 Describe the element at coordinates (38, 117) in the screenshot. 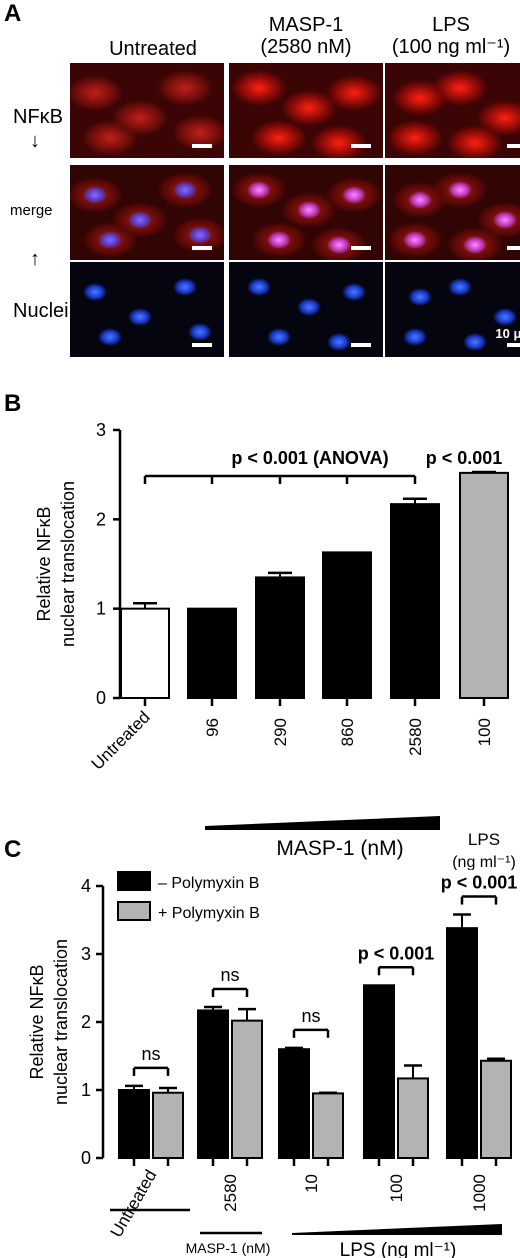

I see `row-label-nfkb: NFκB` at that location.